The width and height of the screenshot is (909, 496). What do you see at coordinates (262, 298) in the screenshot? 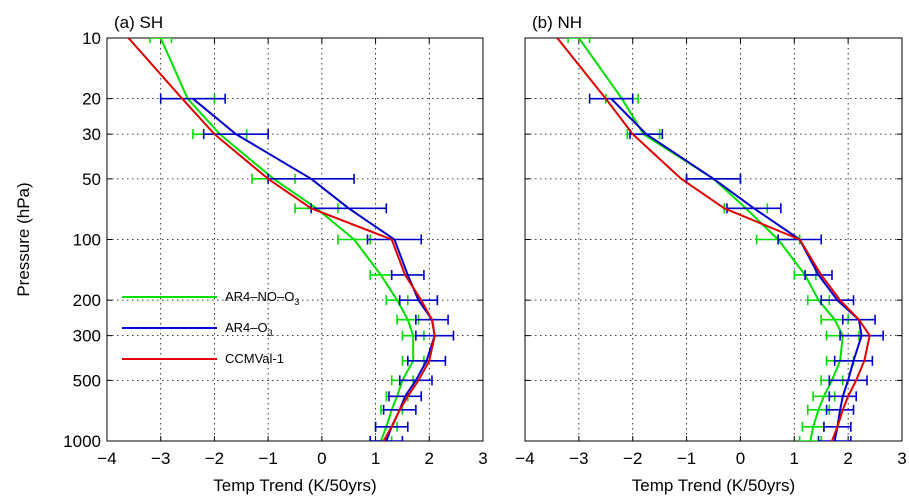
I see `legend-label: AR4–NO–O3` at bounding box center [262, 298].